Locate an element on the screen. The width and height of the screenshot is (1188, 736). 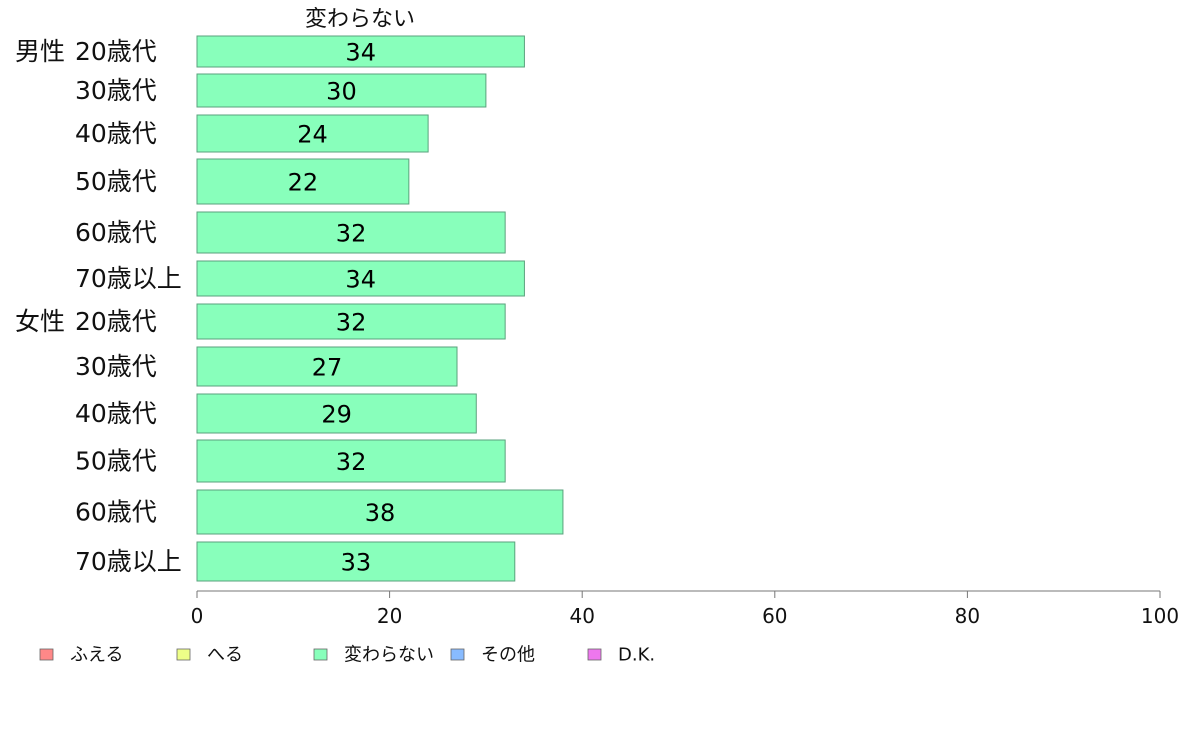
value-label: 30 is located at coordinates (341, 92).